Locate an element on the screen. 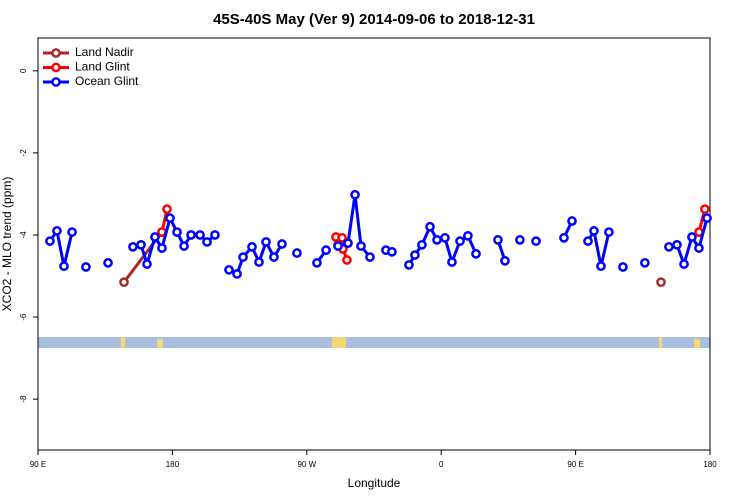  y-tick-label: -6 is located at coordinates (23, 317).